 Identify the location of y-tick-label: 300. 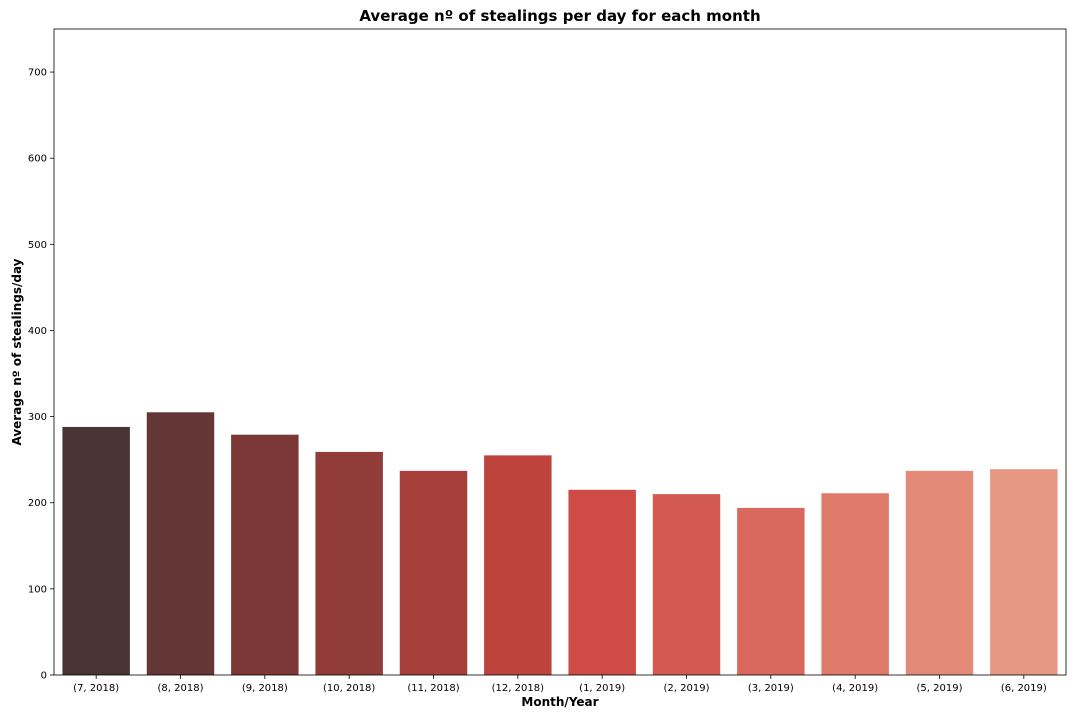
(37, 417).